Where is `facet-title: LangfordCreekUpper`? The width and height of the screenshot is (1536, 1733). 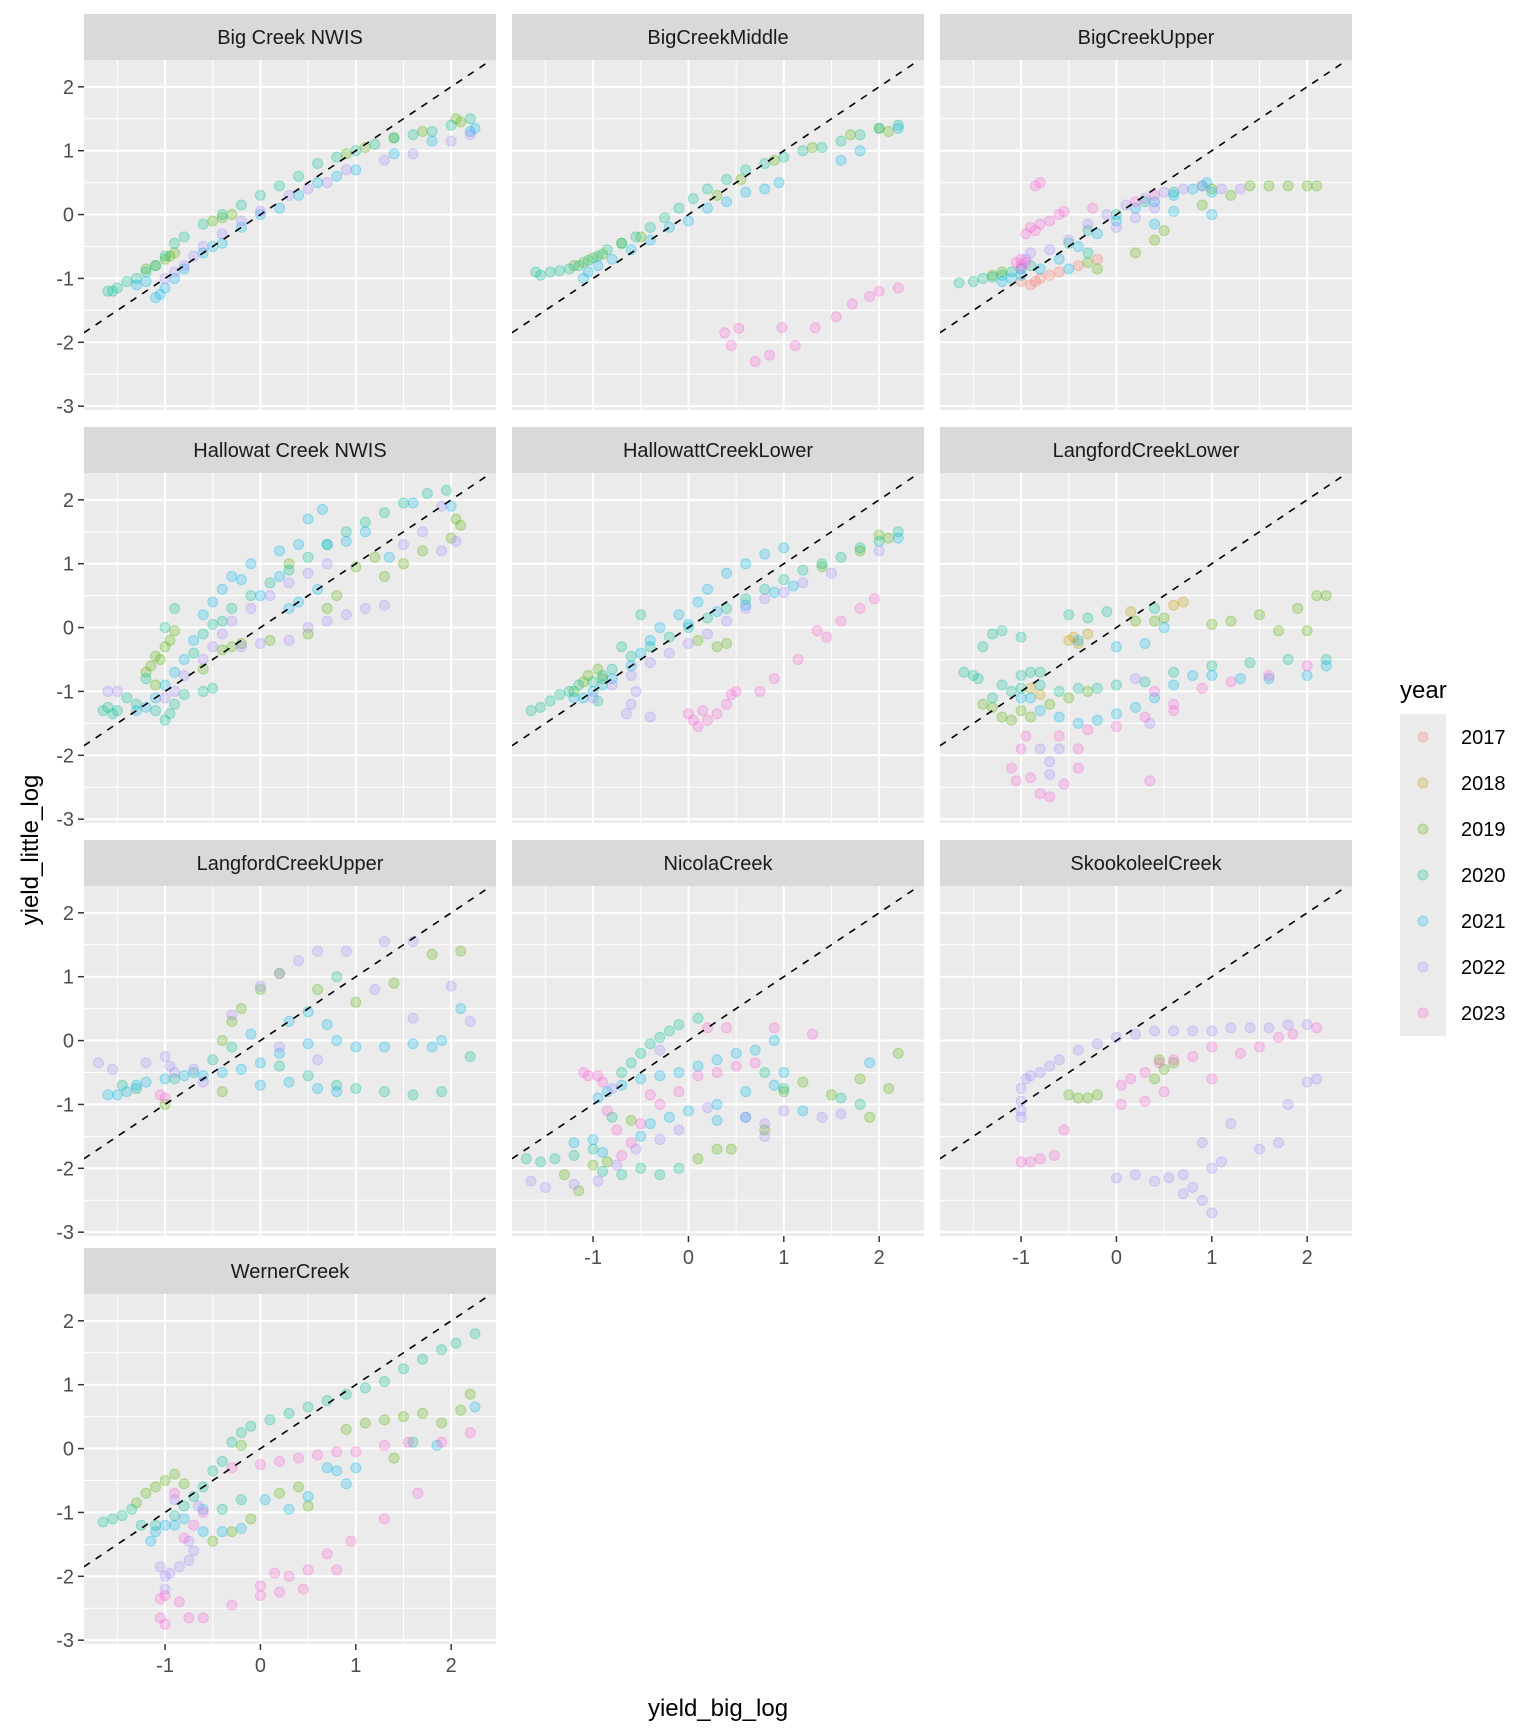
facet-title: LangfordCreekUpper is located at coordinates (290, 864).